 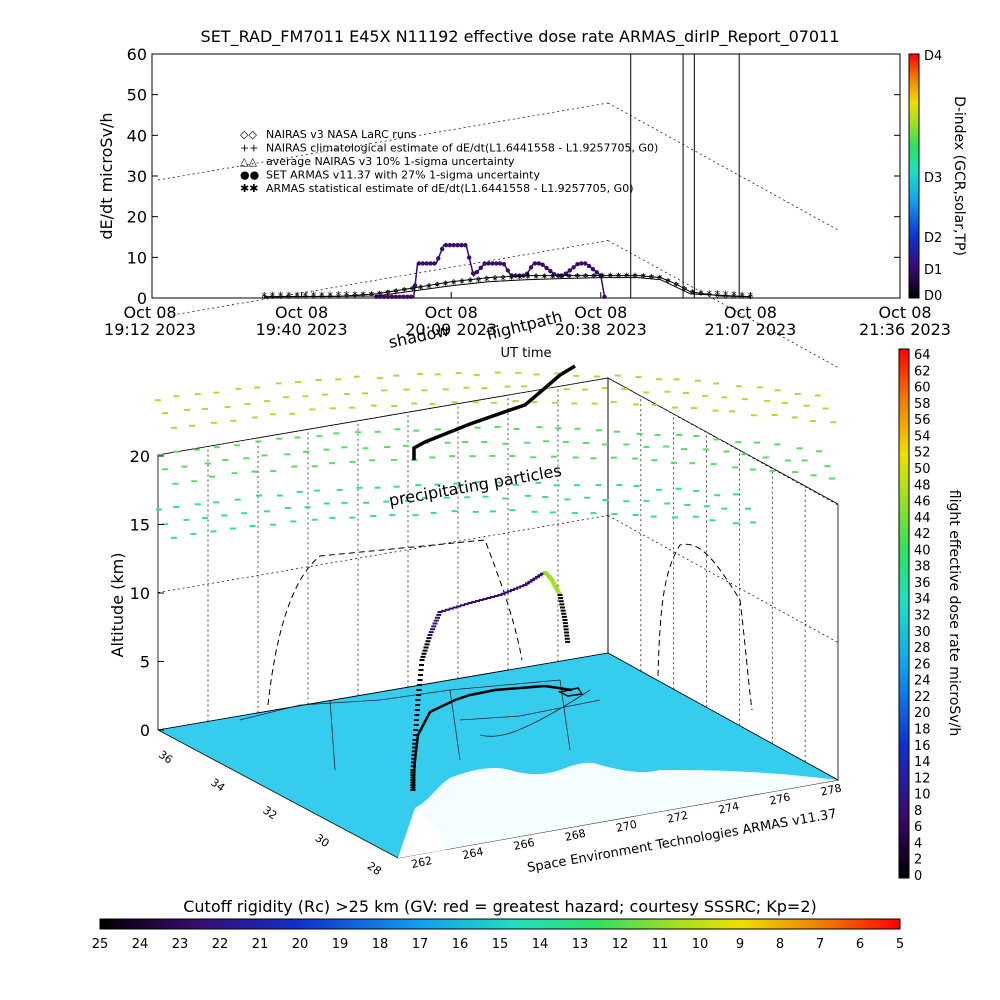 I want to click on wall-altitude-gridline, so click(x=723, y=166).